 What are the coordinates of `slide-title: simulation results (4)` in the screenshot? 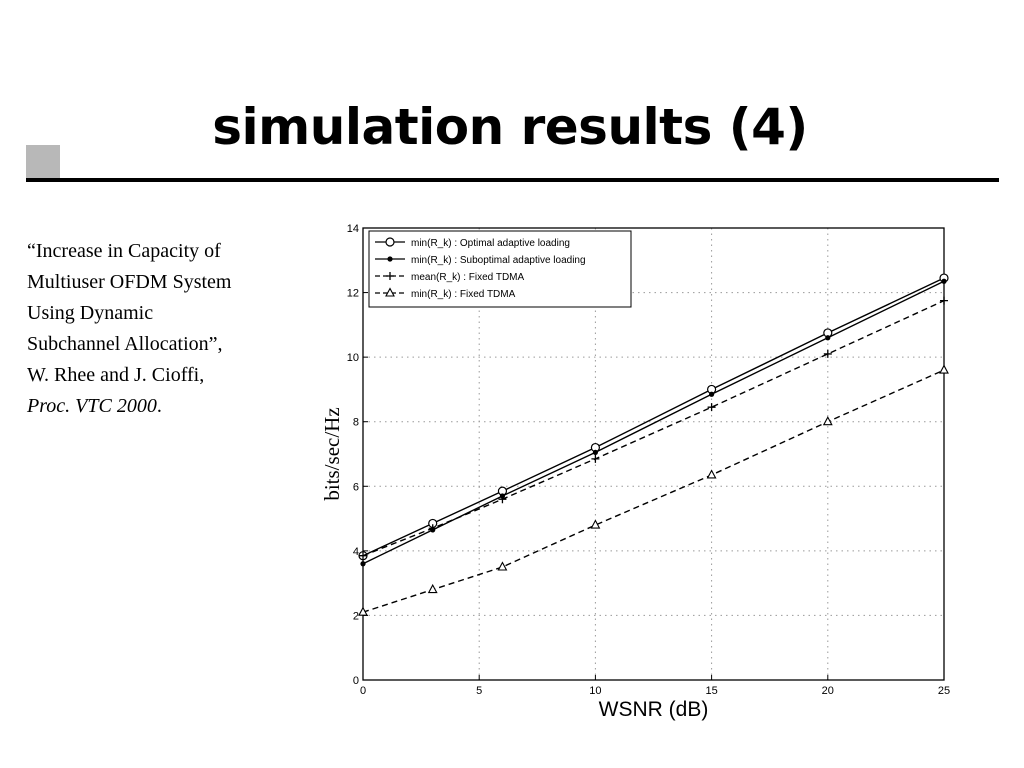 It's located at (510, 127).